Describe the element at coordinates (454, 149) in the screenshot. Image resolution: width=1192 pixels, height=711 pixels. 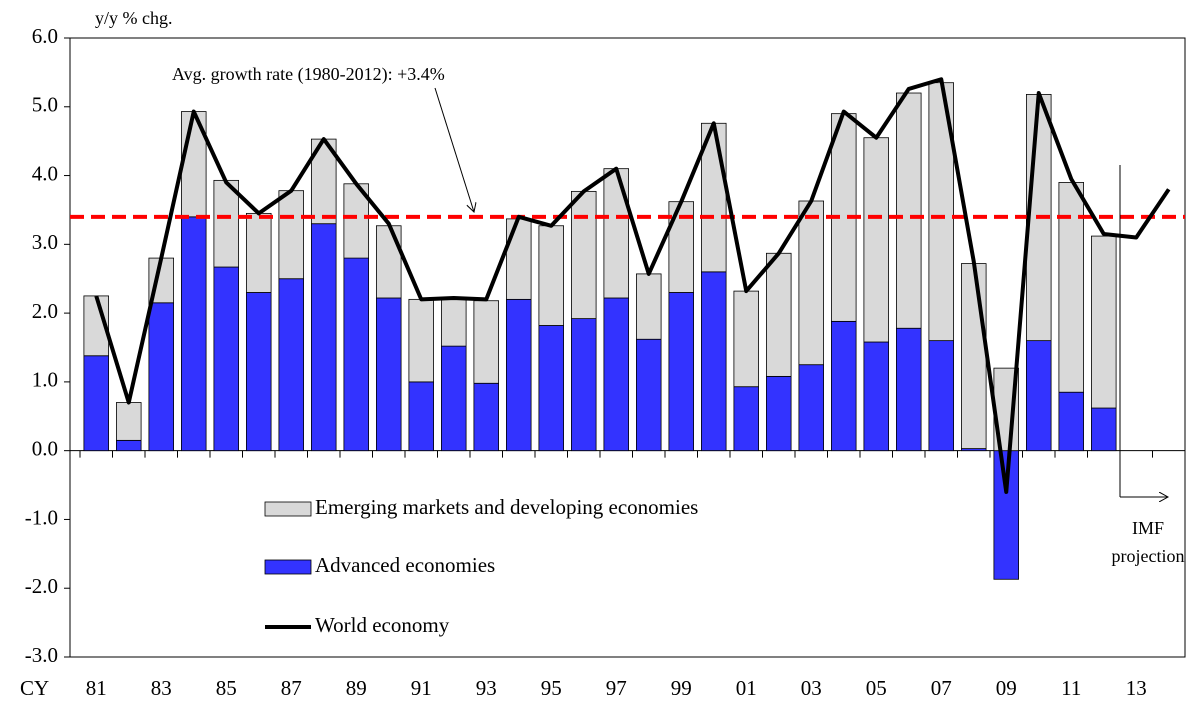
I see `average-arrow` at that location.